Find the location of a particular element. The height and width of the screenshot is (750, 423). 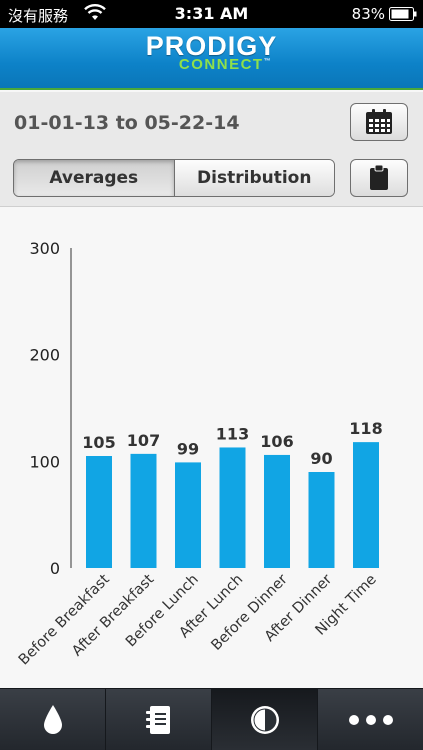

tab-distribution: Distribution is located at coordinates (254, 178).